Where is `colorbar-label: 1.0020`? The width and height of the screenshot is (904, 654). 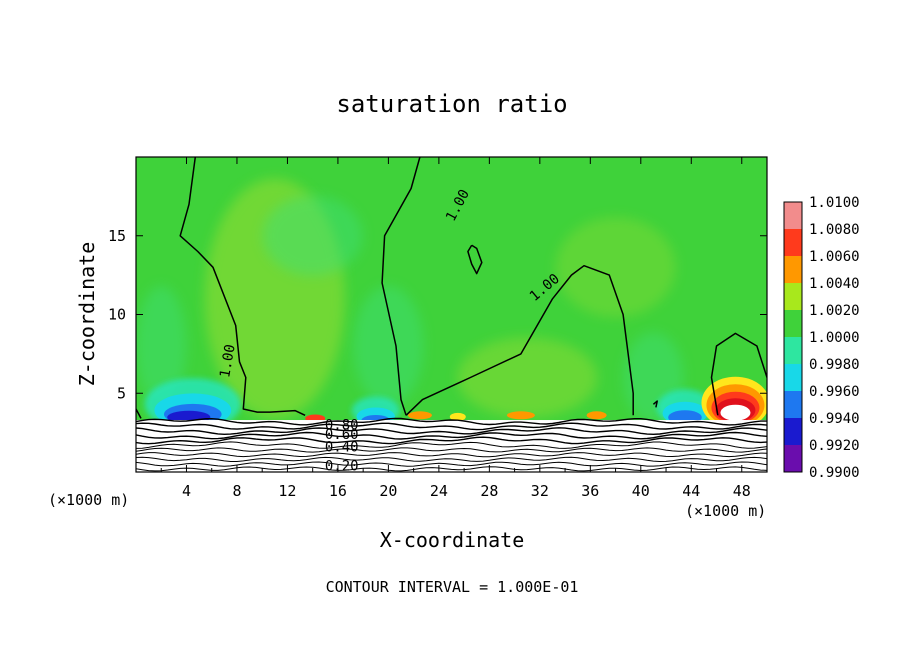 colorbar-label: 1.0020 is located at coordinates (834, 311).